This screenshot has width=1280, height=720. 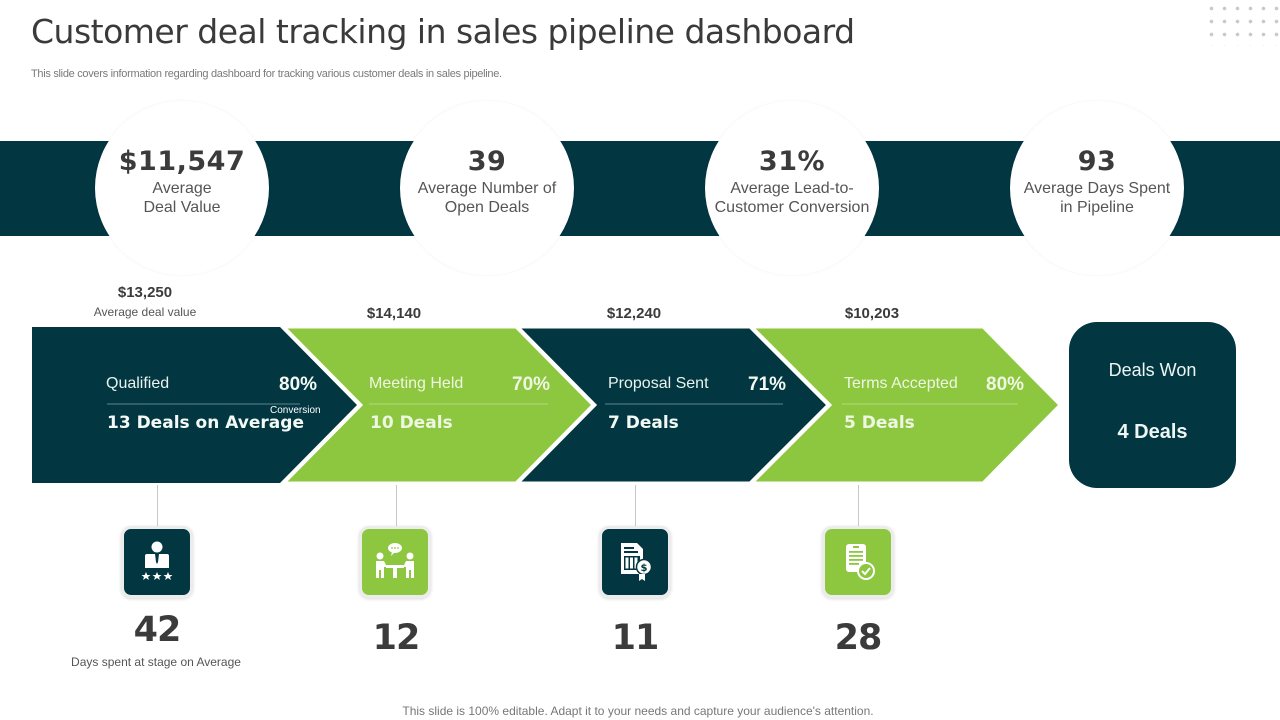 I want to click on document-check-icon, so click(x=860, y=562).